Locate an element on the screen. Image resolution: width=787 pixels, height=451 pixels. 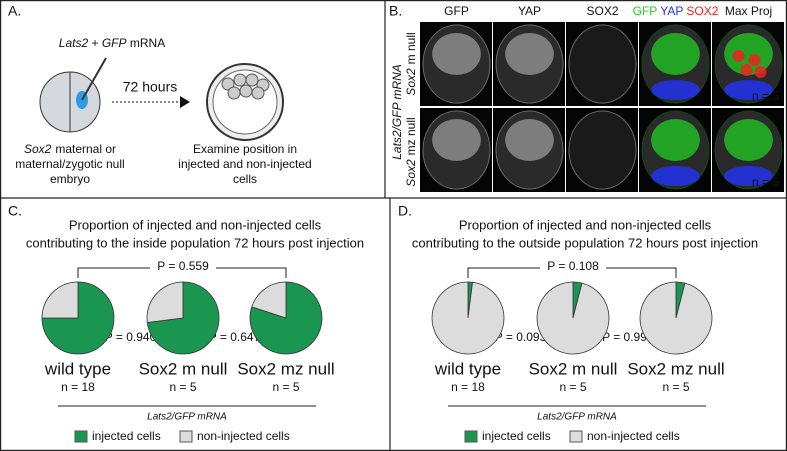
p-value: -P = 0.093- is located at coordinates (520, 337).